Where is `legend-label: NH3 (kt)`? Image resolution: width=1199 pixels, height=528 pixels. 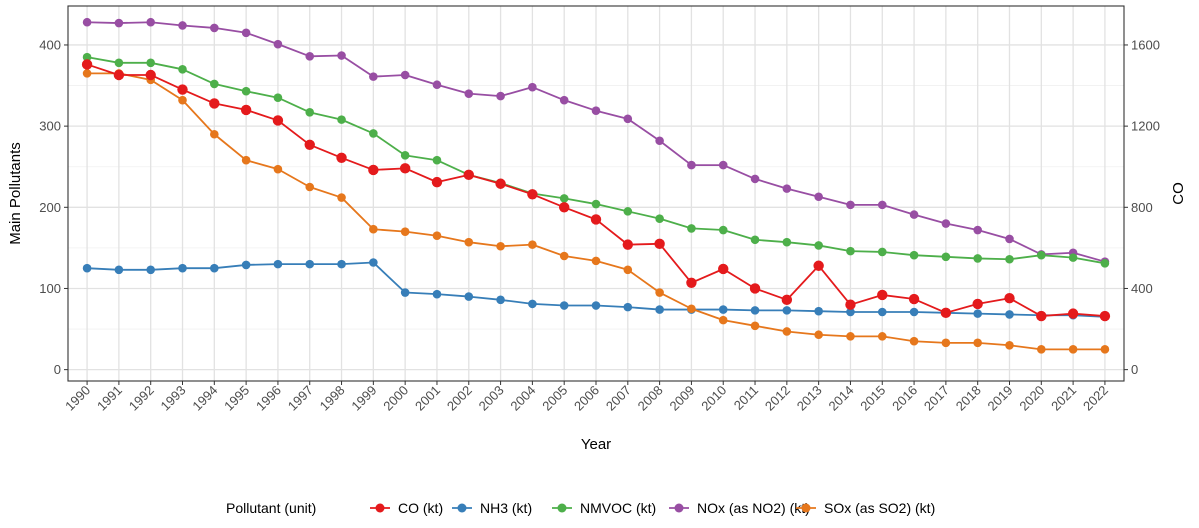 legend-label: NH3 (kt) is located at coordinates (506, 508).